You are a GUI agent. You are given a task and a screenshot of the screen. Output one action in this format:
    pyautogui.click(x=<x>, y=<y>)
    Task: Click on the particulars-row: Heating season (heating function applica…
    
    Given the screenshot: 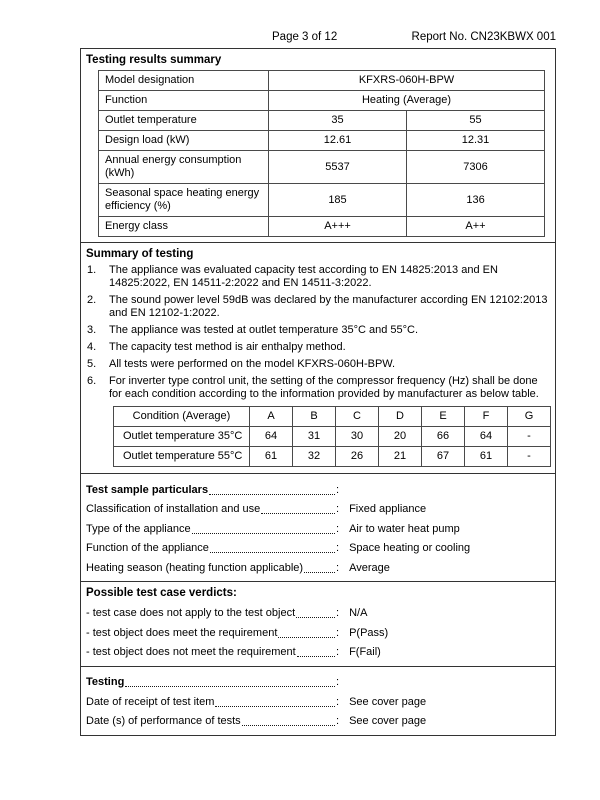 What is the action you would take?
    pyautogui.click(x=318, y=566)
    